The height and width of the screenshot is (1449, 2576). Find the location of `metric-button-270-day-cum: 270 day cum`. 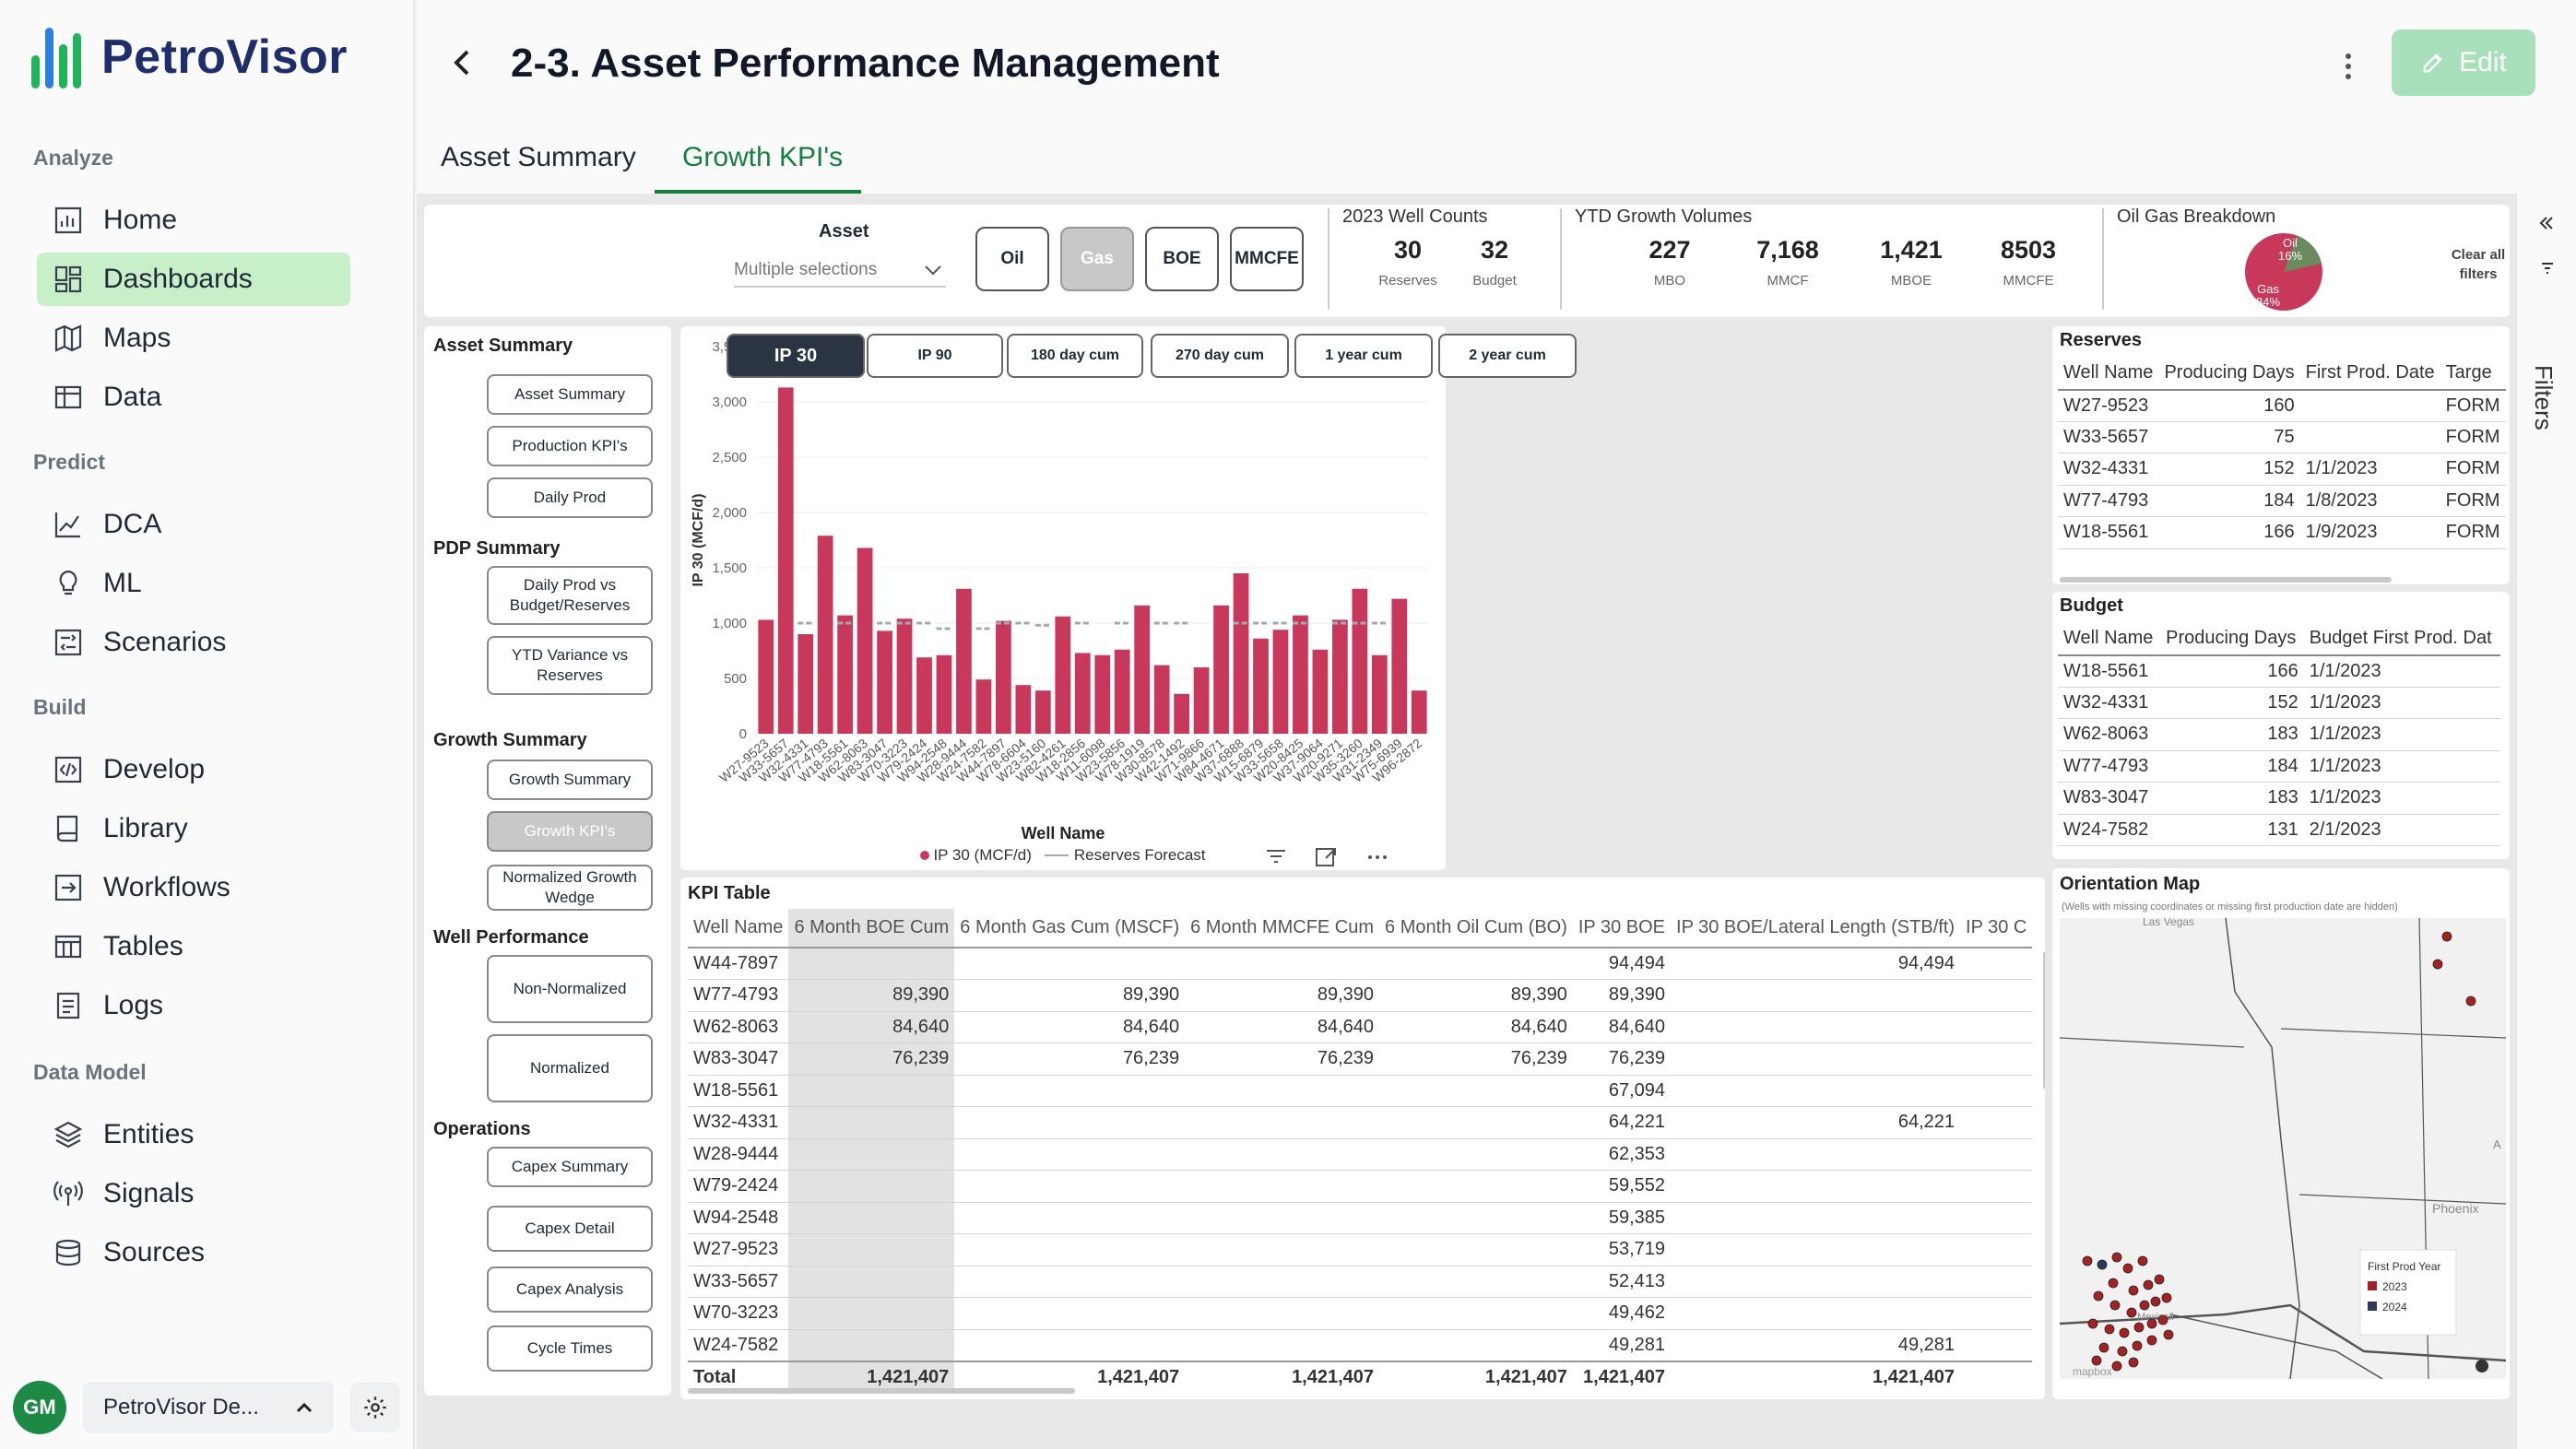

metric-button-270-day-cum: 270 day cum is located at coordinates (1220, 356).